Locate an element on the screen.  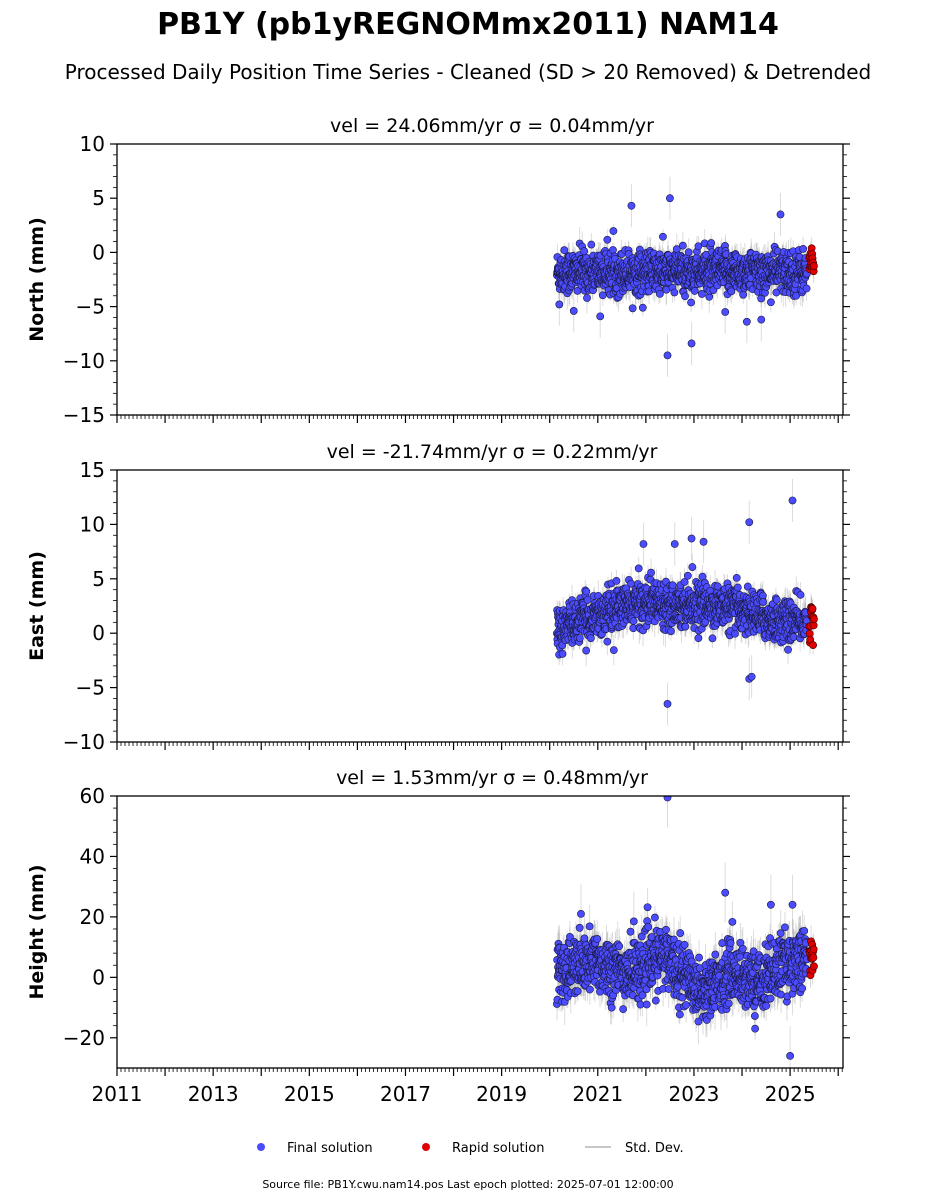
ylabel-north: North (mm) is located at coordinates (37, 279).